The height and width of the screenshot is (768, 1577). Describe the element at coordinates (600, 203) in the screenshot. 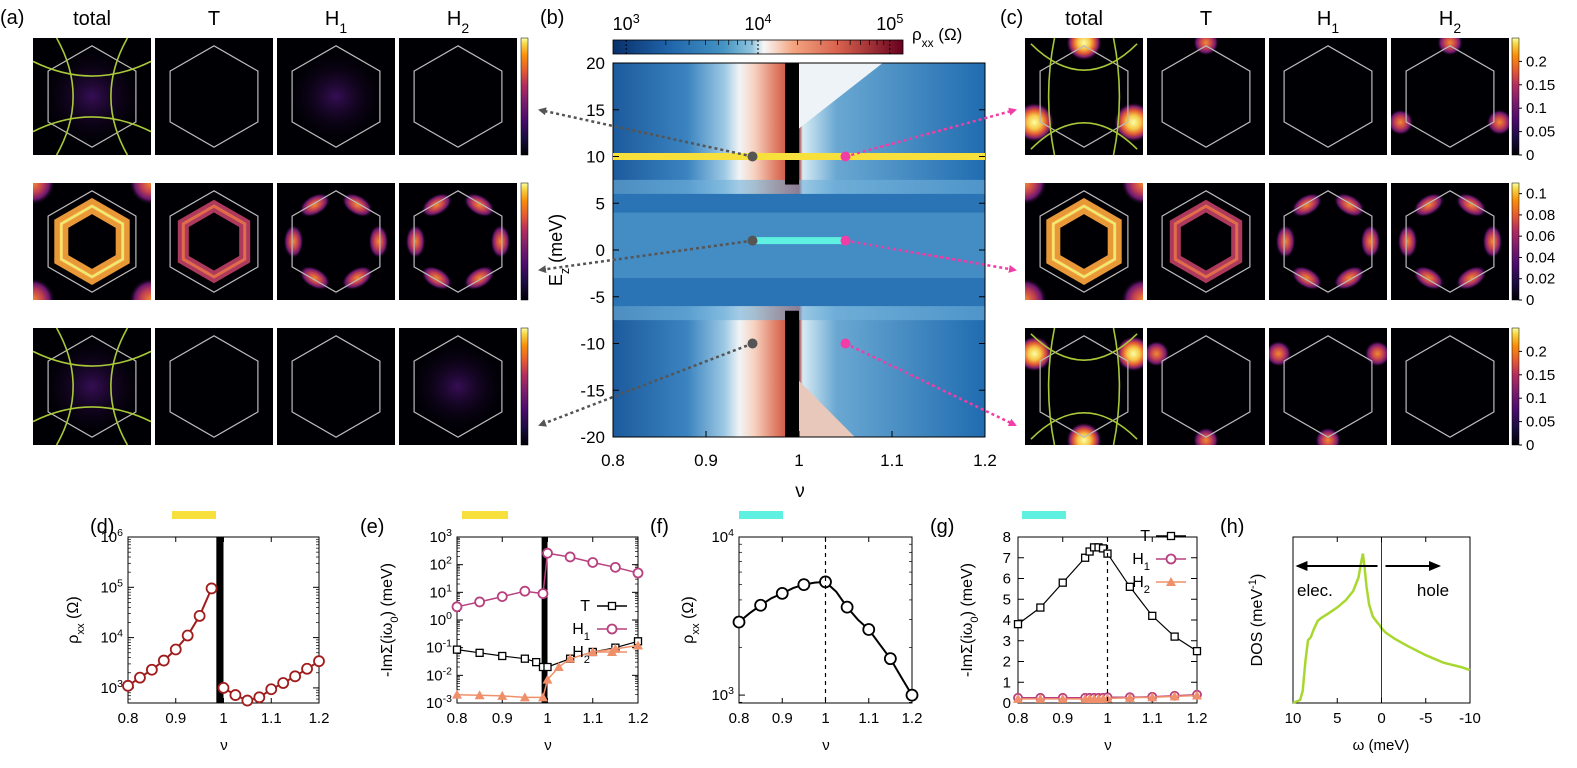

I see `panel-b-ytick-label: 5` at that location.